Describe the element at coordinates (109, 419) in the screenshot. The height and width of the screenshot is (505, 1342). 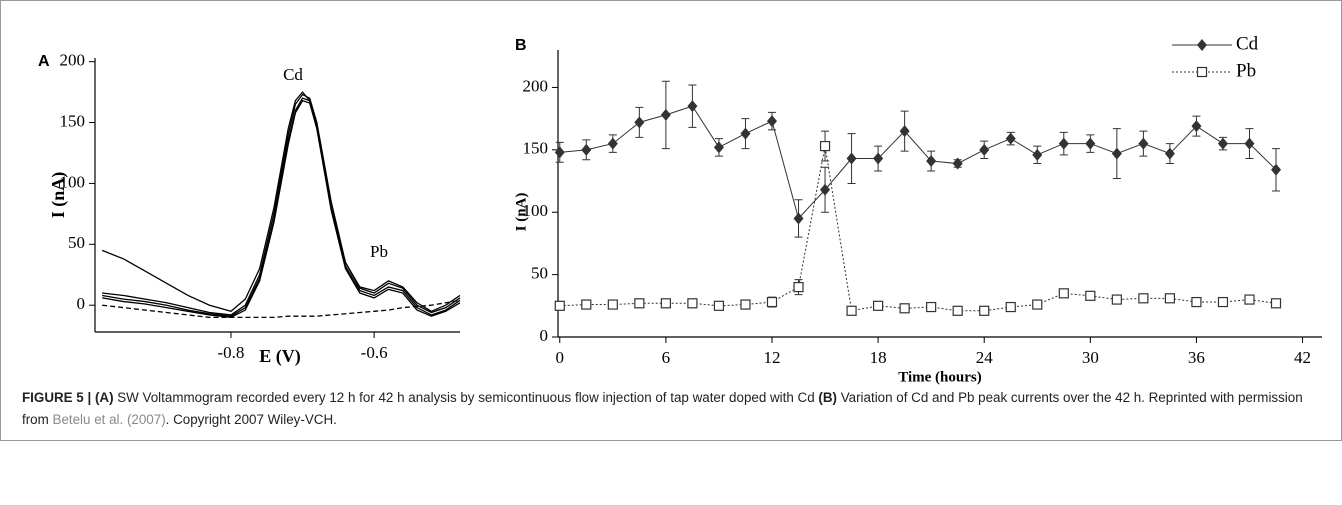
I see `citation-link: Betelu et al. (2007)` at that location.